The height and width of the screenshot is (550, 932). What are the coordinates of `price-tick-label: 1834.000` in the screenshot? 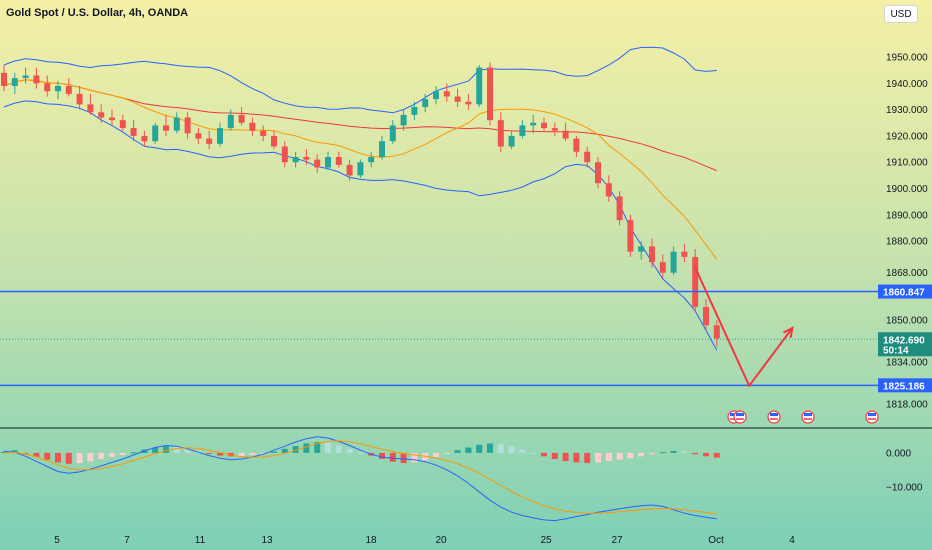 It's located at (907, 363).